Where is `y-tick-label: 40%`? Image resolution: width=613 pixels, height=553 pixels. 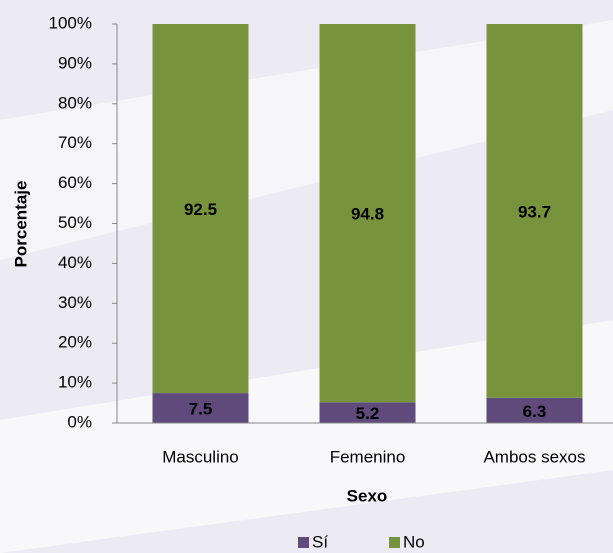
y-tick-label: 40% is located at coordinates (75, 262).